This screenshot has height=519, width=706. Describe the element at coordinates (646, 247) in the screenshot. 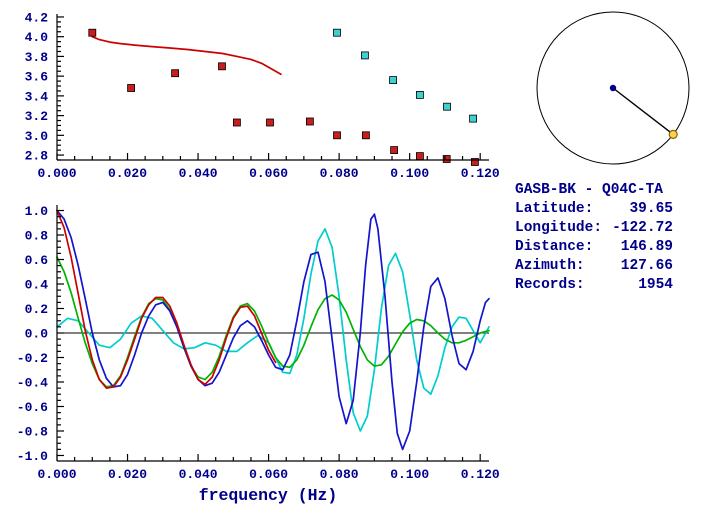

I see `info-value: 146.89` at that location.